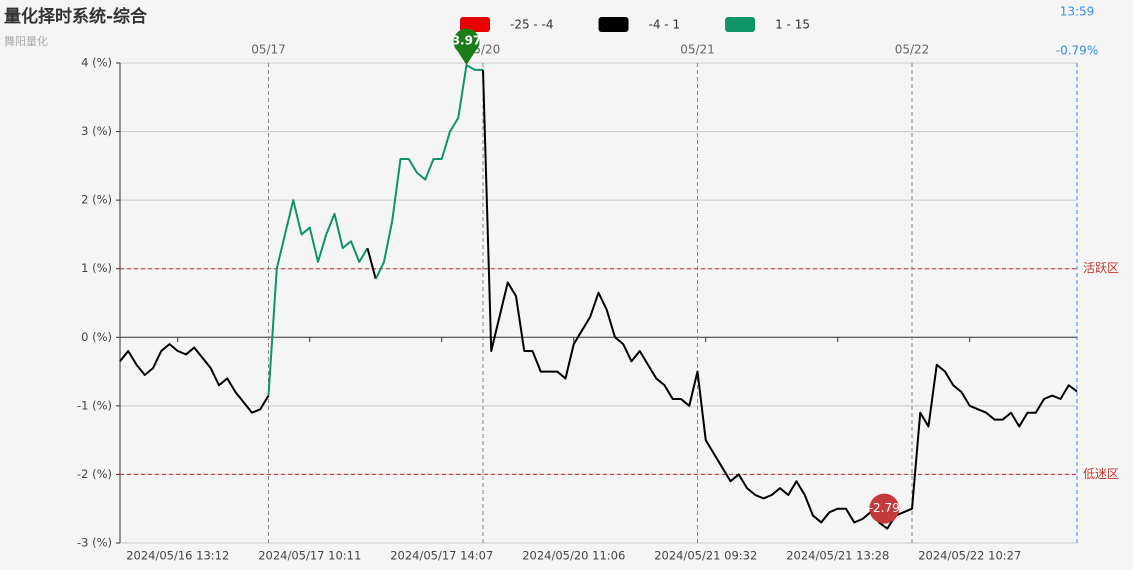 The width and height of the screenshot is (1133, 570). What do you see at coordinates (912, 50) in the screenshot?
I see `day-label: 05/22` at bounding box center [912, 50].